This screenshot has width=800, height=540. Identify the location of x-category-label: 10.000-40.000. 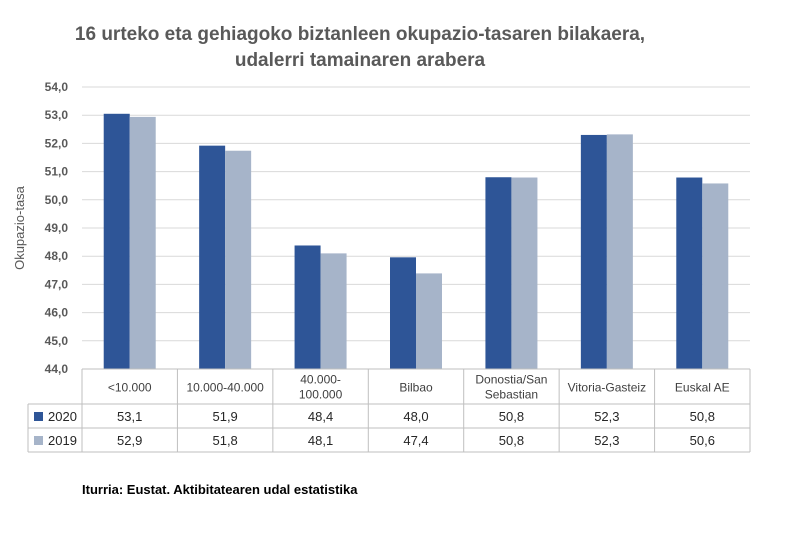
(225, 388).